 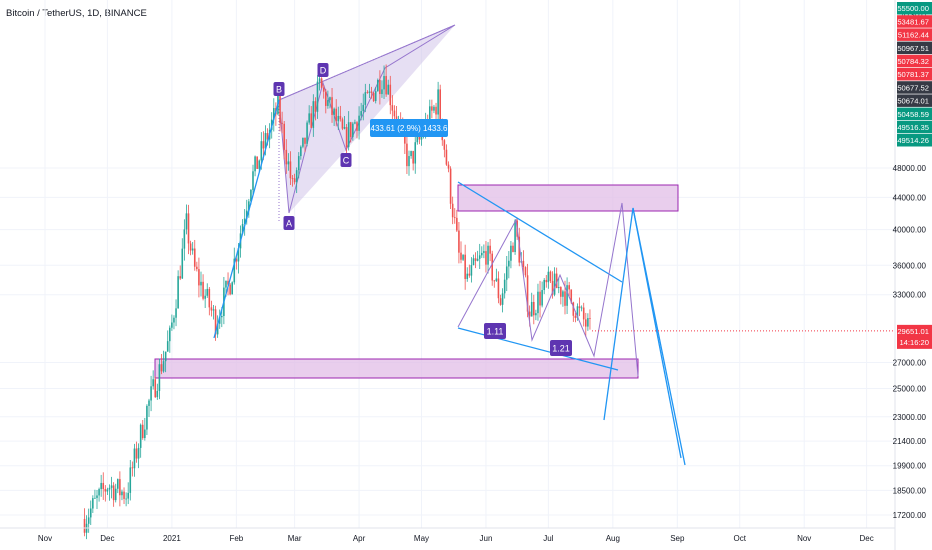 I want to click on pattern-label-c: C, so click(x=346, y=160).